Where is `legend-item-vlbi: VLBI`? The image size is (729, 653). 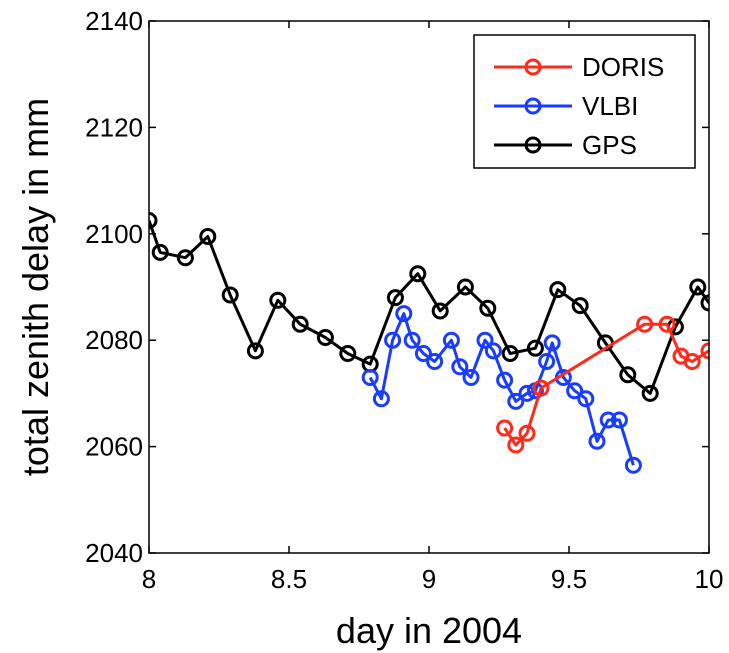
legend-item-vlbi: VLBI is located at coordinates (566, 106).